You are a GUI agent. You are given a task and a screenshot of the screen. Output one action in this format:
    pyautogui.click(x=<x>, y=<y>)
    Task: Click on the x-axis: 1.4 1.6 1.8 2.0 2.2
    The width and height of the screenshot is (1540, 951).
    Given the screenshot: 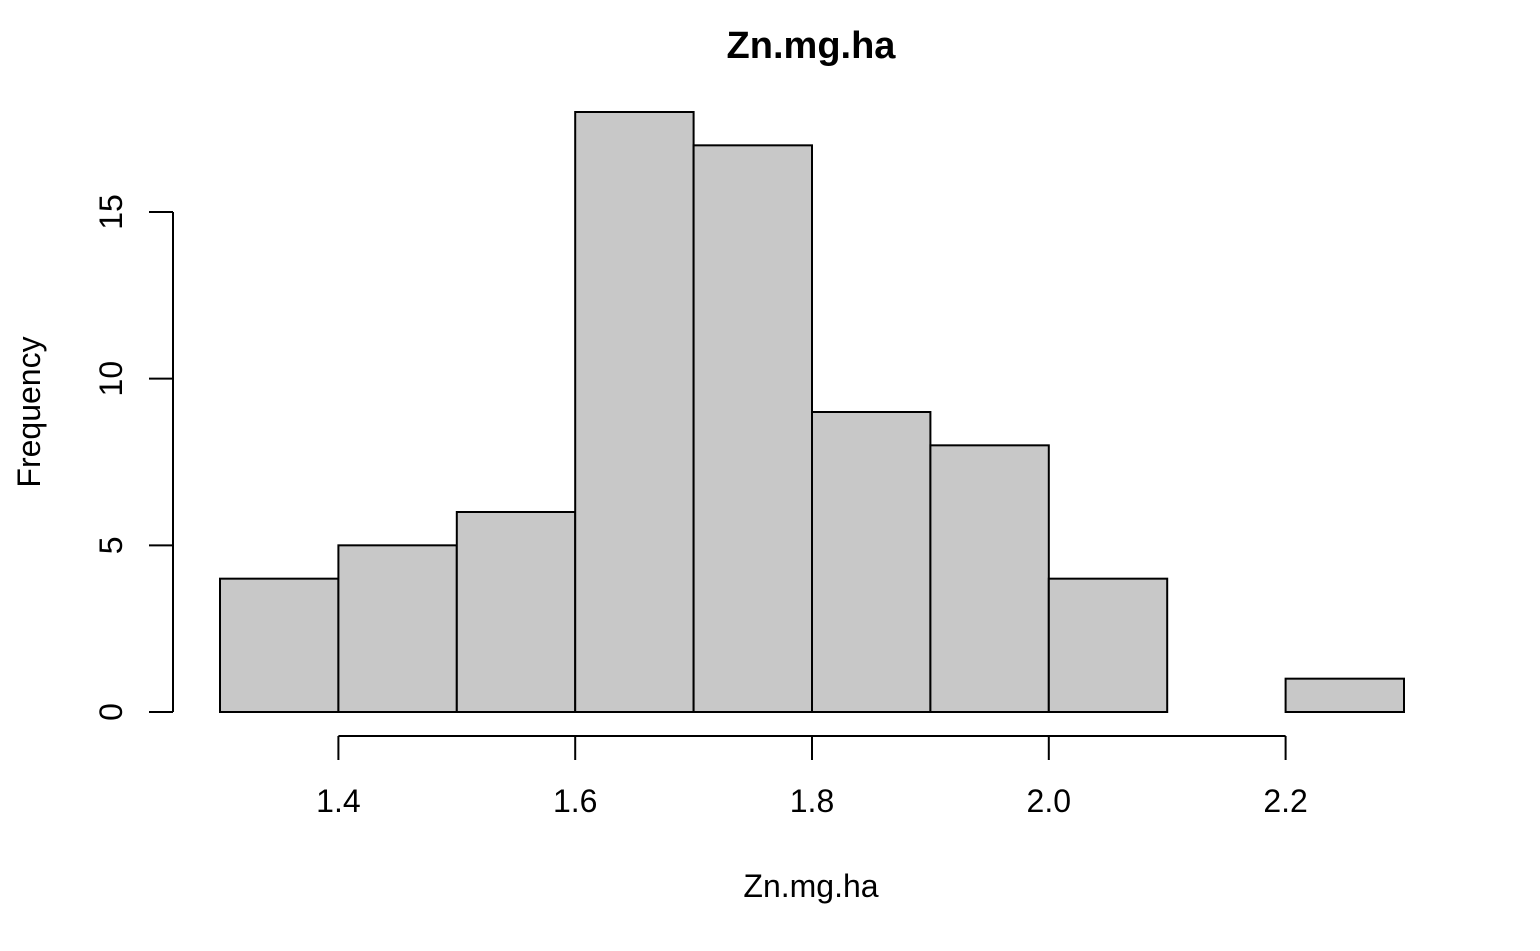 What is the action you would take?
    pyautogui.click(x=812, y=777)
    